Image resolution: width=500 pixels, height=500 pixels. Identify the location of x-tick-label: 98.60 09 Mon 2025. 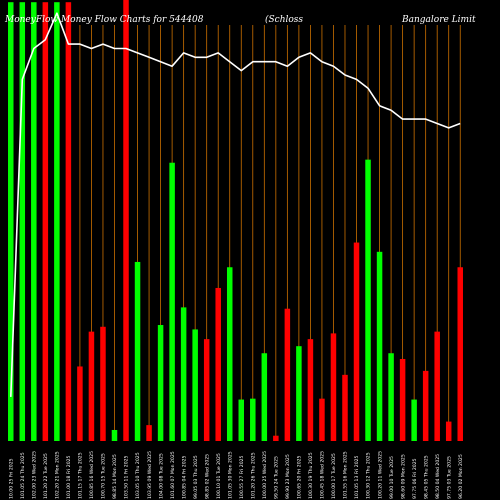
(403, 476).